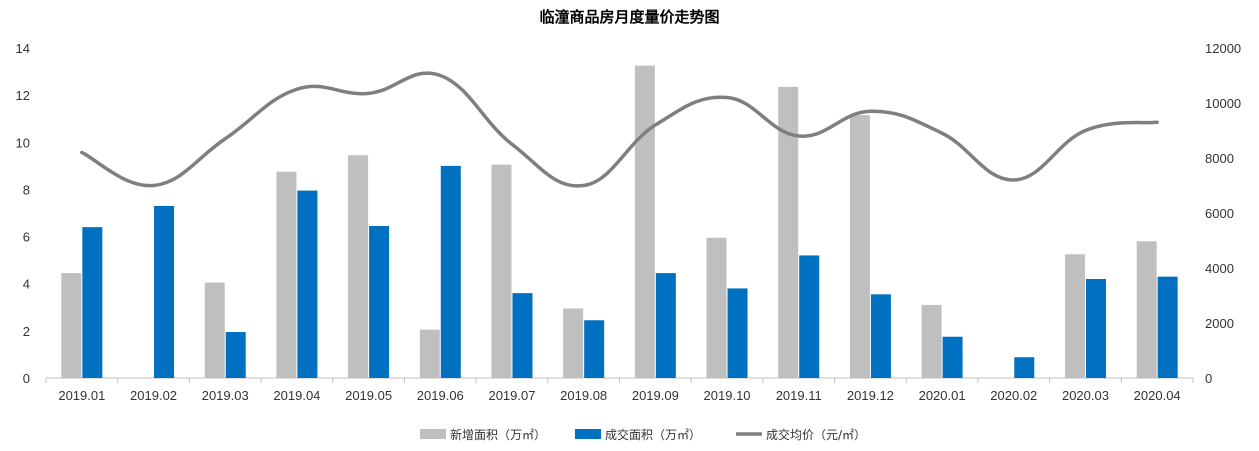  What do you see at coordinates (870, 395) in the screenshot?
I see `x-tick-label: 2019.12` at bounding box center [870, 395].